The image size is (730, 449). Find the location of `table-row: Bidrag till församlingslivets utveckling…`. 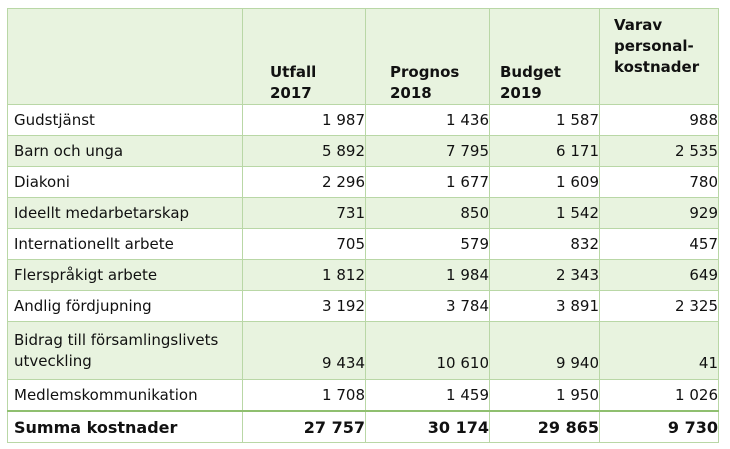

table-row: Bidrag till församlingslivets utveckling… is located at coordinates (363, 350).